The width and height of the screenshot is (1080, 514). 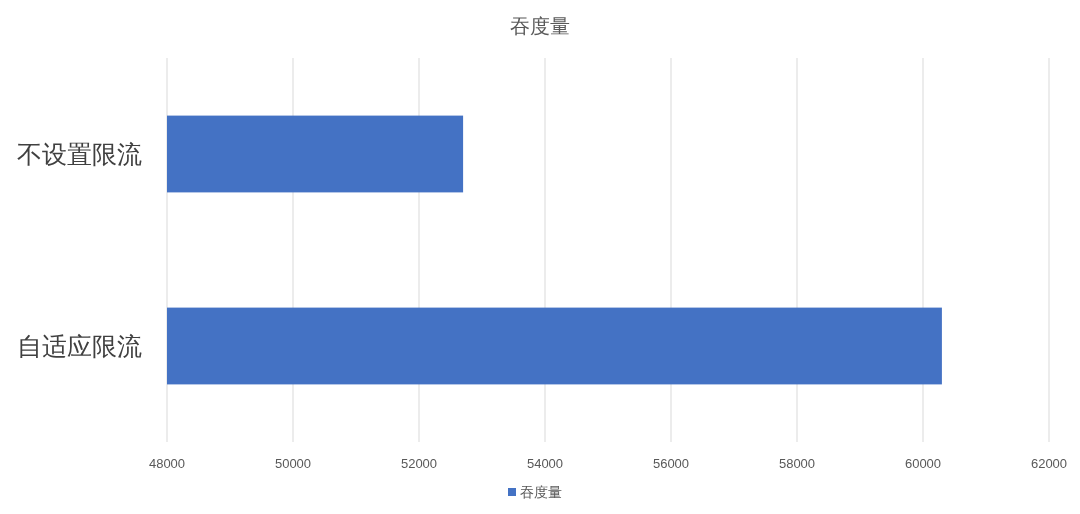 What do you see at coordinates (419, 463) in the screenshot?
I see `x-tick-label: 52000` at bounding box center [419, 463].